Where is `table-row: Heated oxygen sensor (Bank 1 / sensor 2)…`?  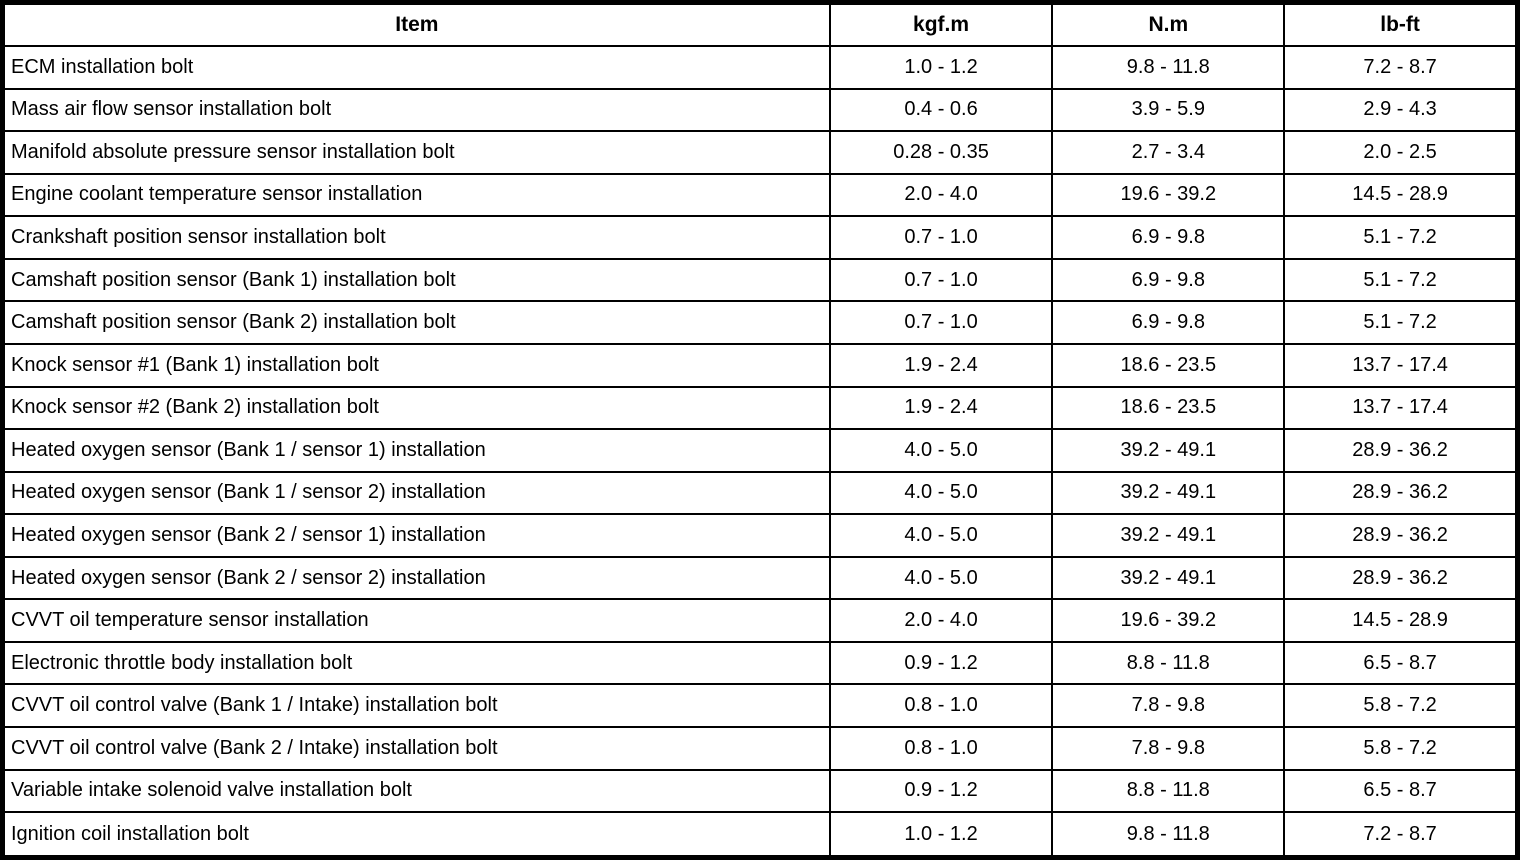
table-row: Heated oxygen sensor (Bank 1 / sensor 2)… is located at coordinates (760, 493).